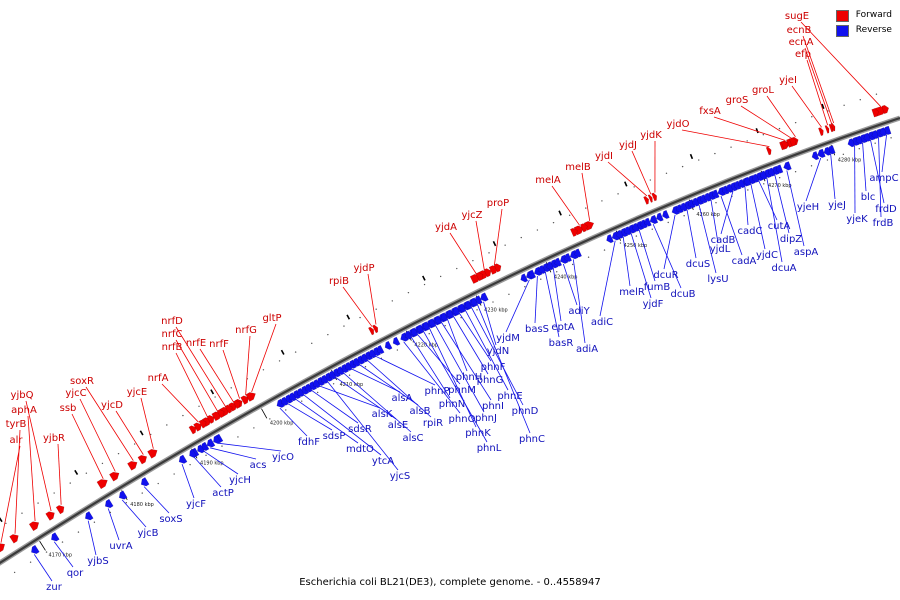 Image resolution: width=900 pixels, height=600 pixels. Describe the element at coordinates (490, 380) in the screenshot. I see `reverse-gene-label: phnG` at that location.